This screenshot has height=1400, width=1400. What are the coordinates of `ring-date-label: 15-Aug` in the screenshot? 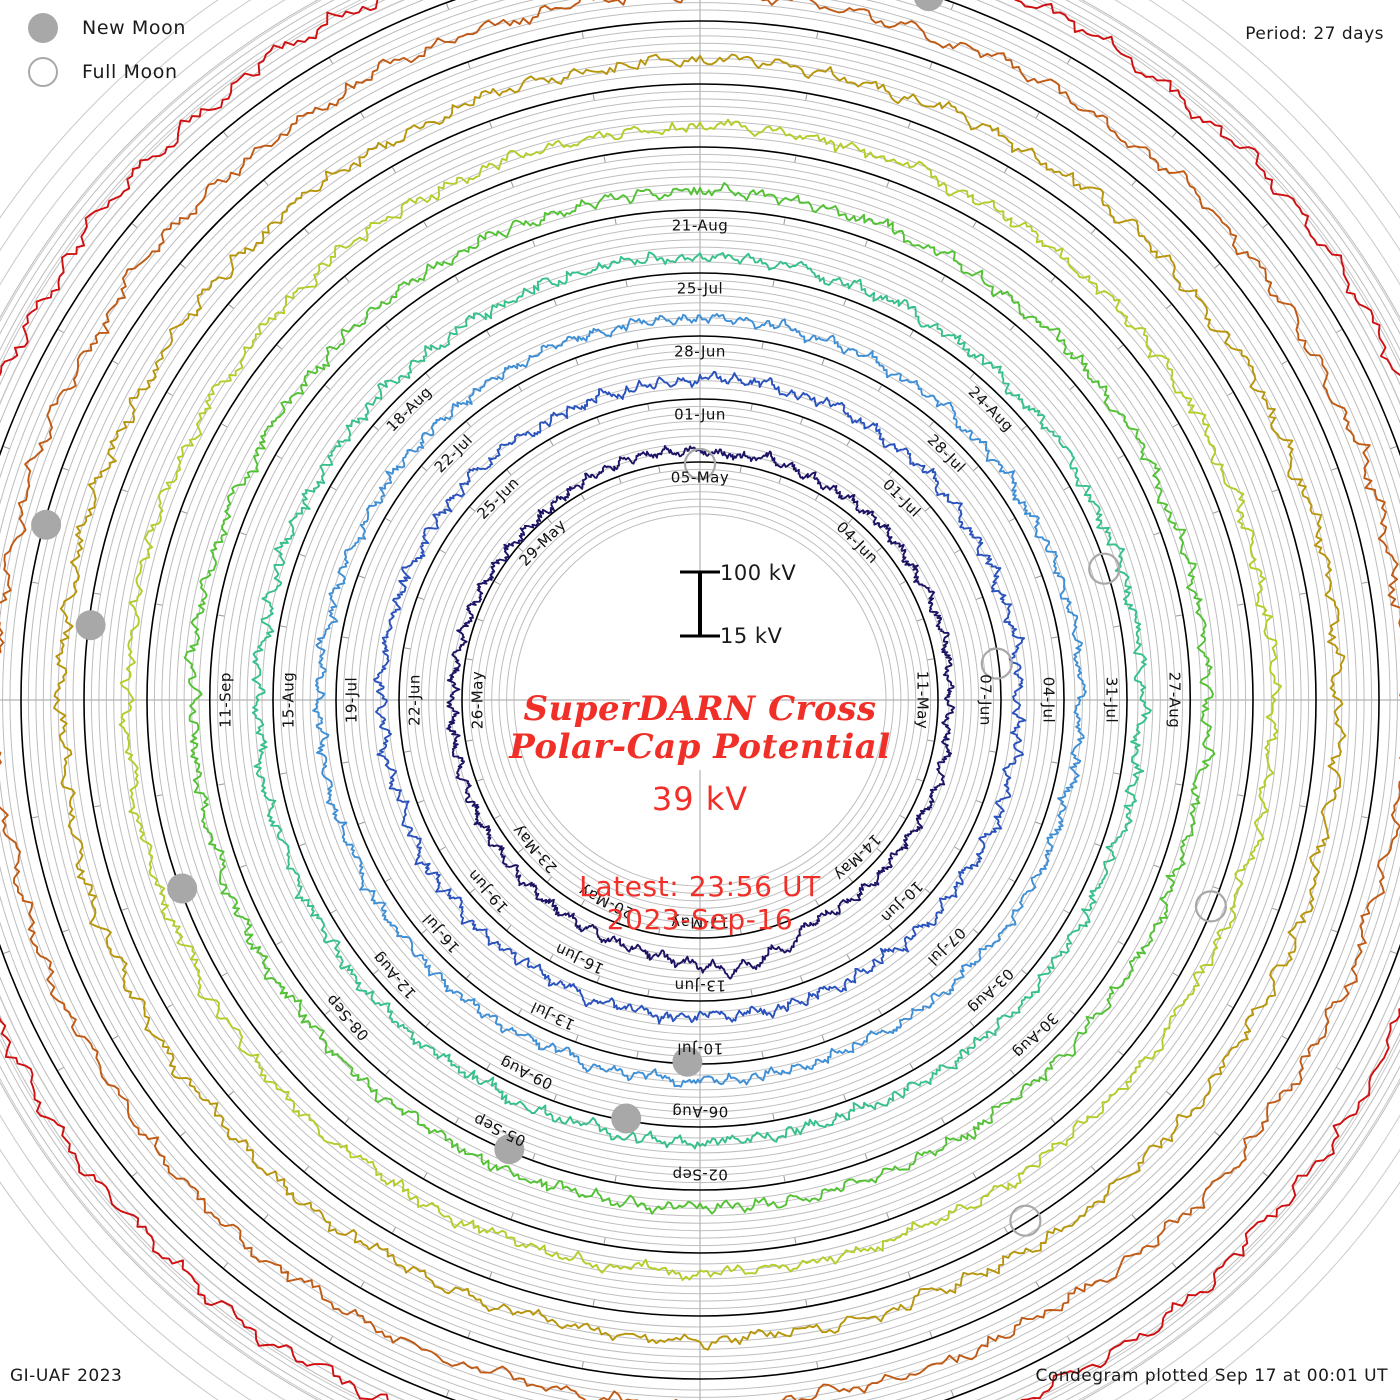 It's located at (289, 700).